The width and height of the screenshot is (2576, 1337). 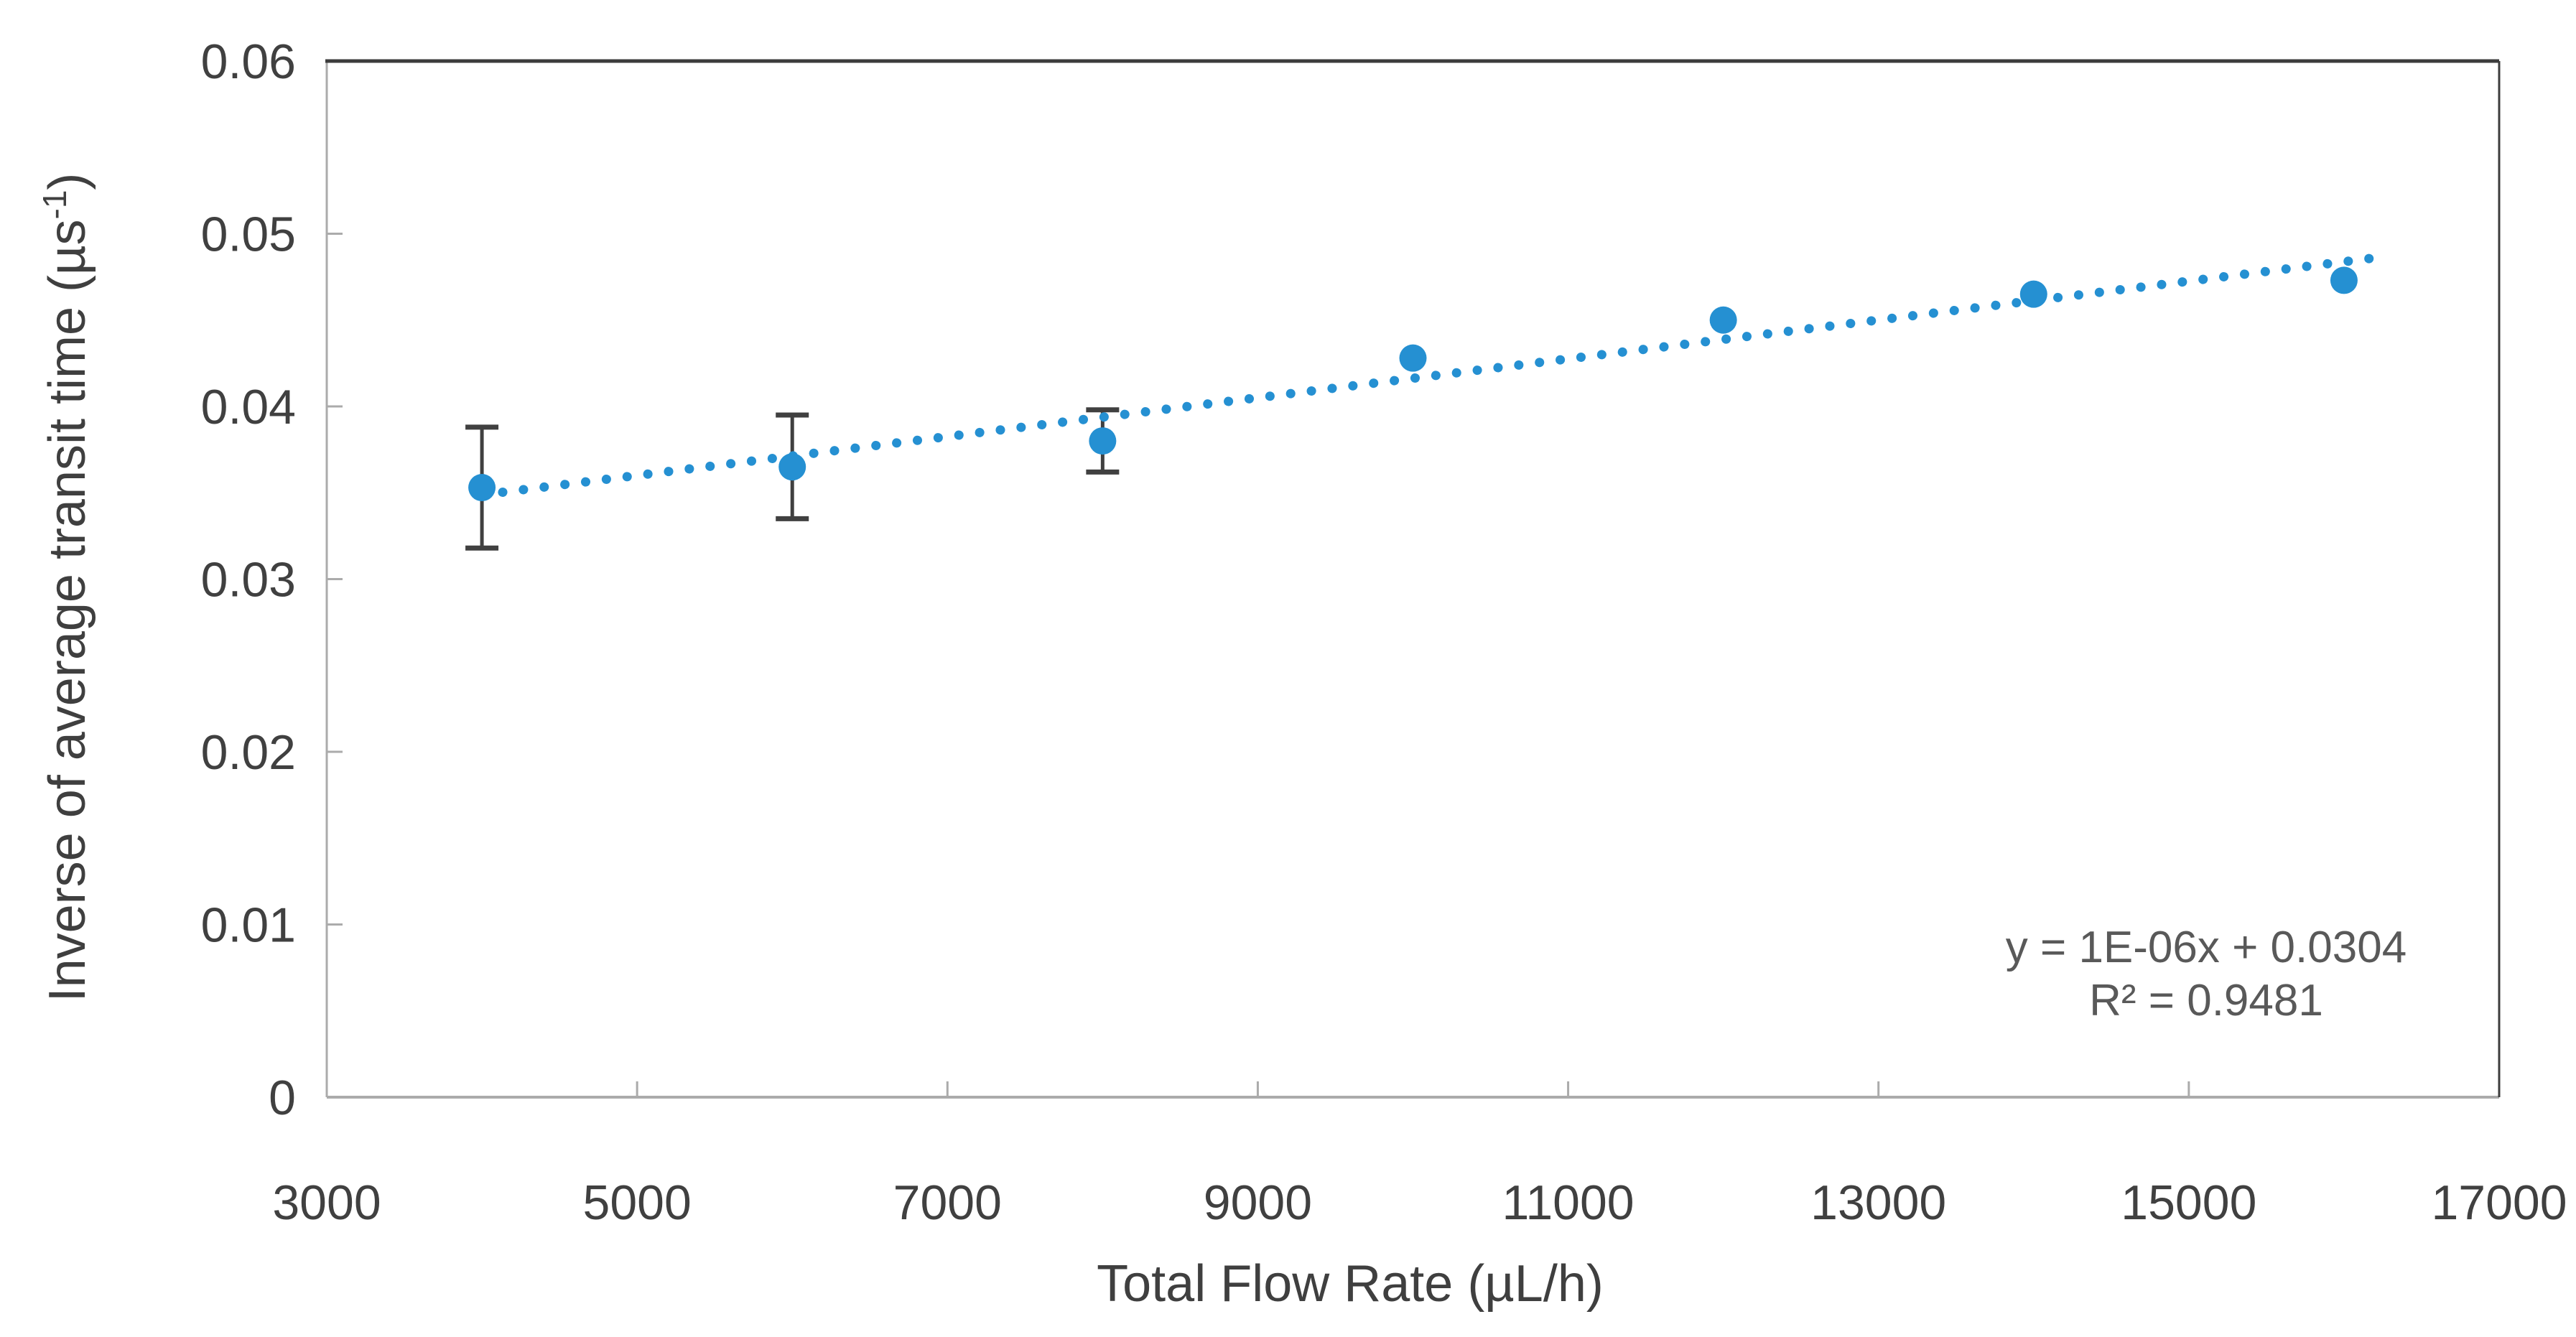 I want to click on y-axis-tick-label: 0.04, so click(x=249, y=407).